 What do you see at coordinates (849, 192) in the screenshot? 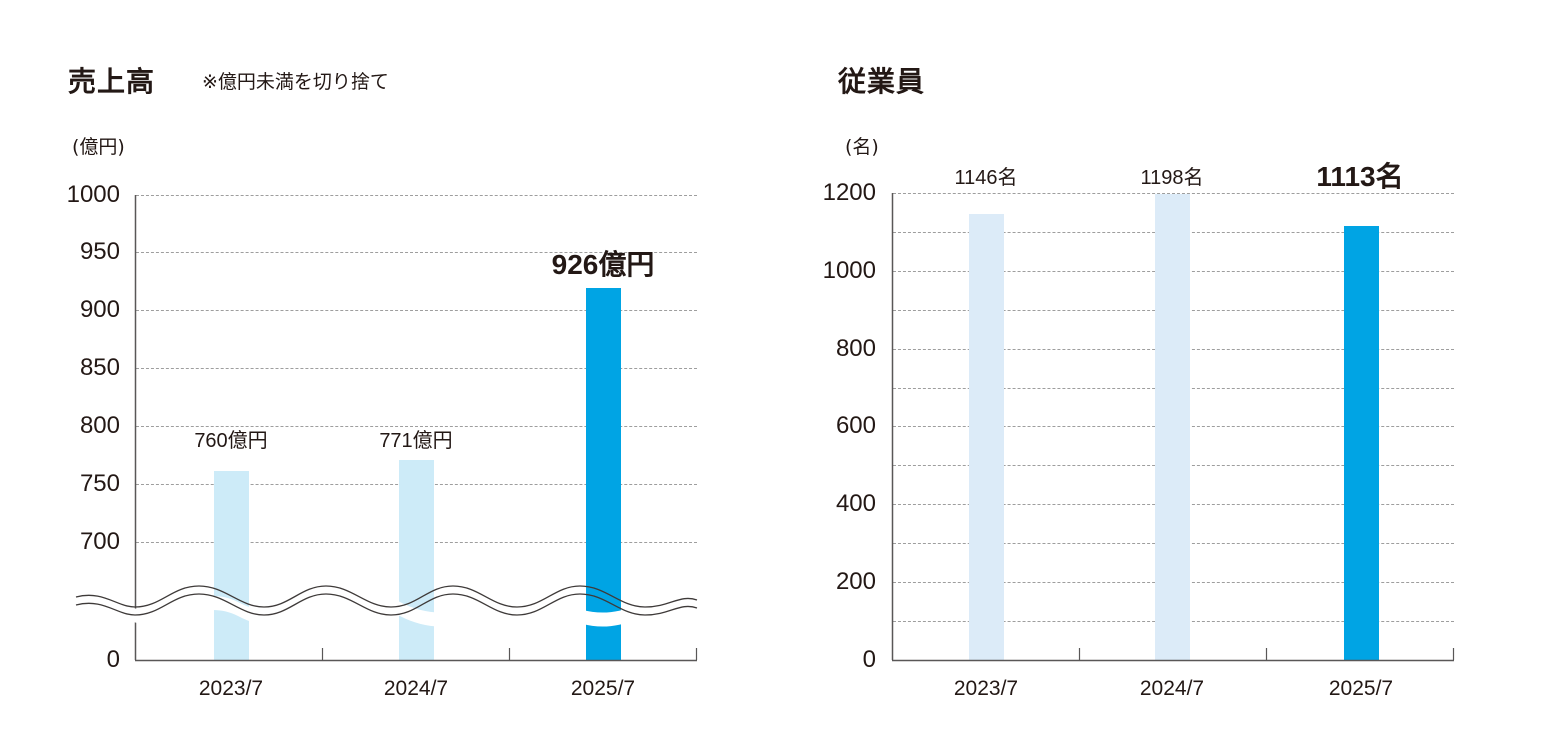
I see `y-tick: 1200` at bounding box center [849, 192].